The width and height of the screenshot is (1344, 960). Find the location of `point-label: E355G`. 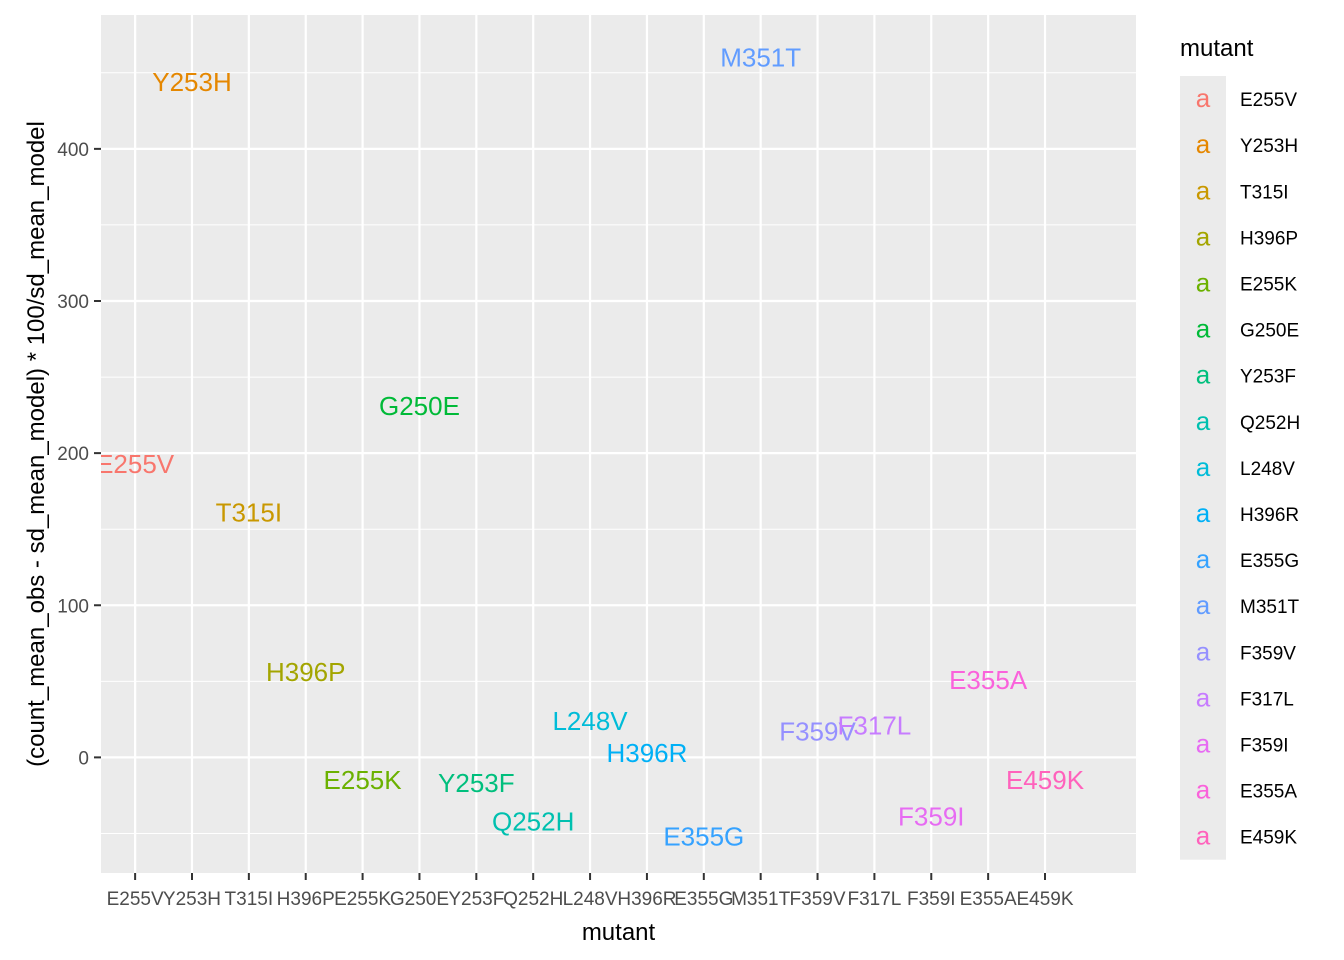

point-label: E355G is located at coordinates (703, 836).